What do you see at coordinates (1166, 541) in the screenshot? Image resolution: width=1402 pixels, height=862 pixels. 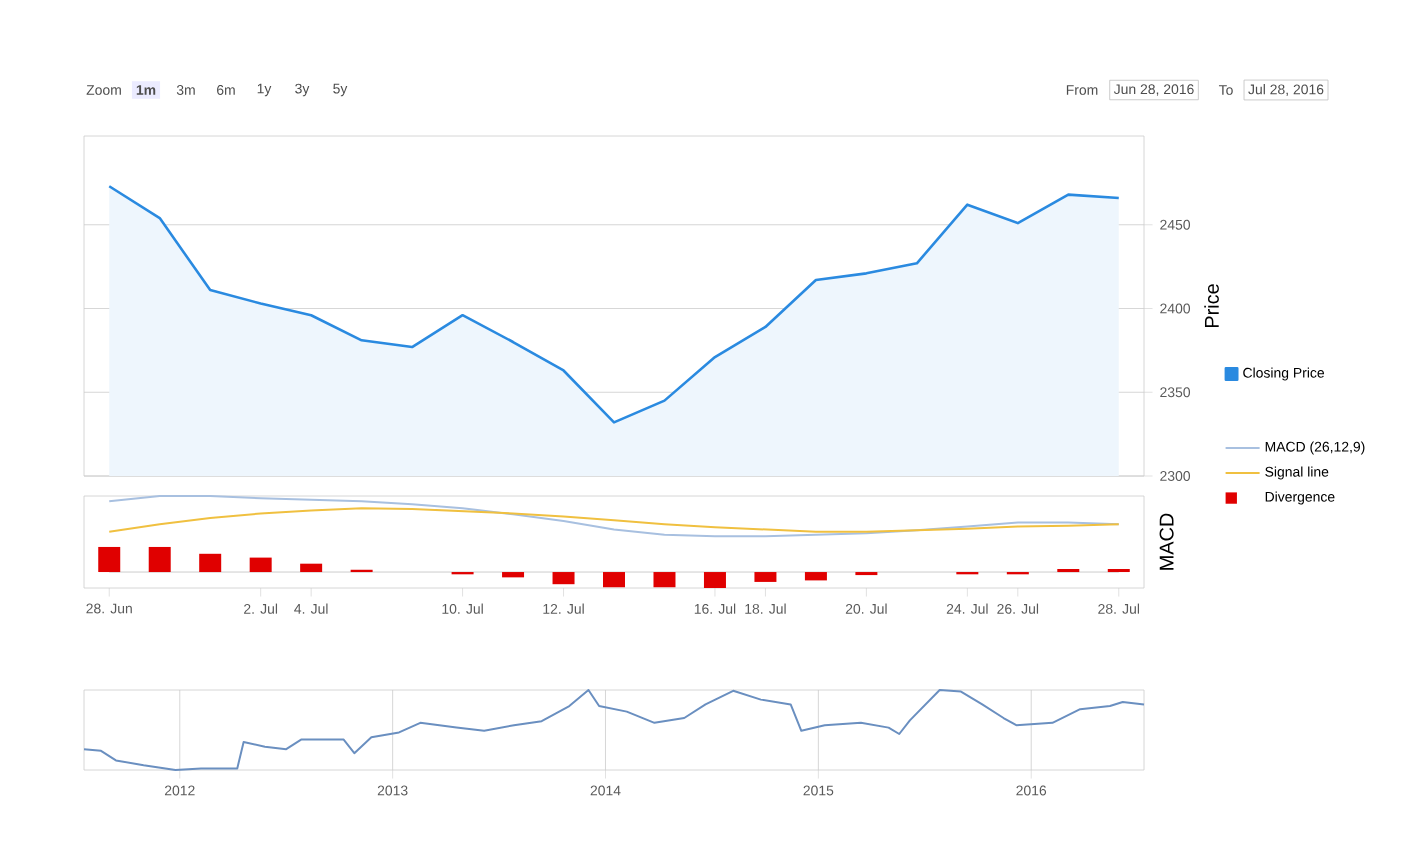 I see `y-axis-title: MACD` at bounding box center [1166, 541].